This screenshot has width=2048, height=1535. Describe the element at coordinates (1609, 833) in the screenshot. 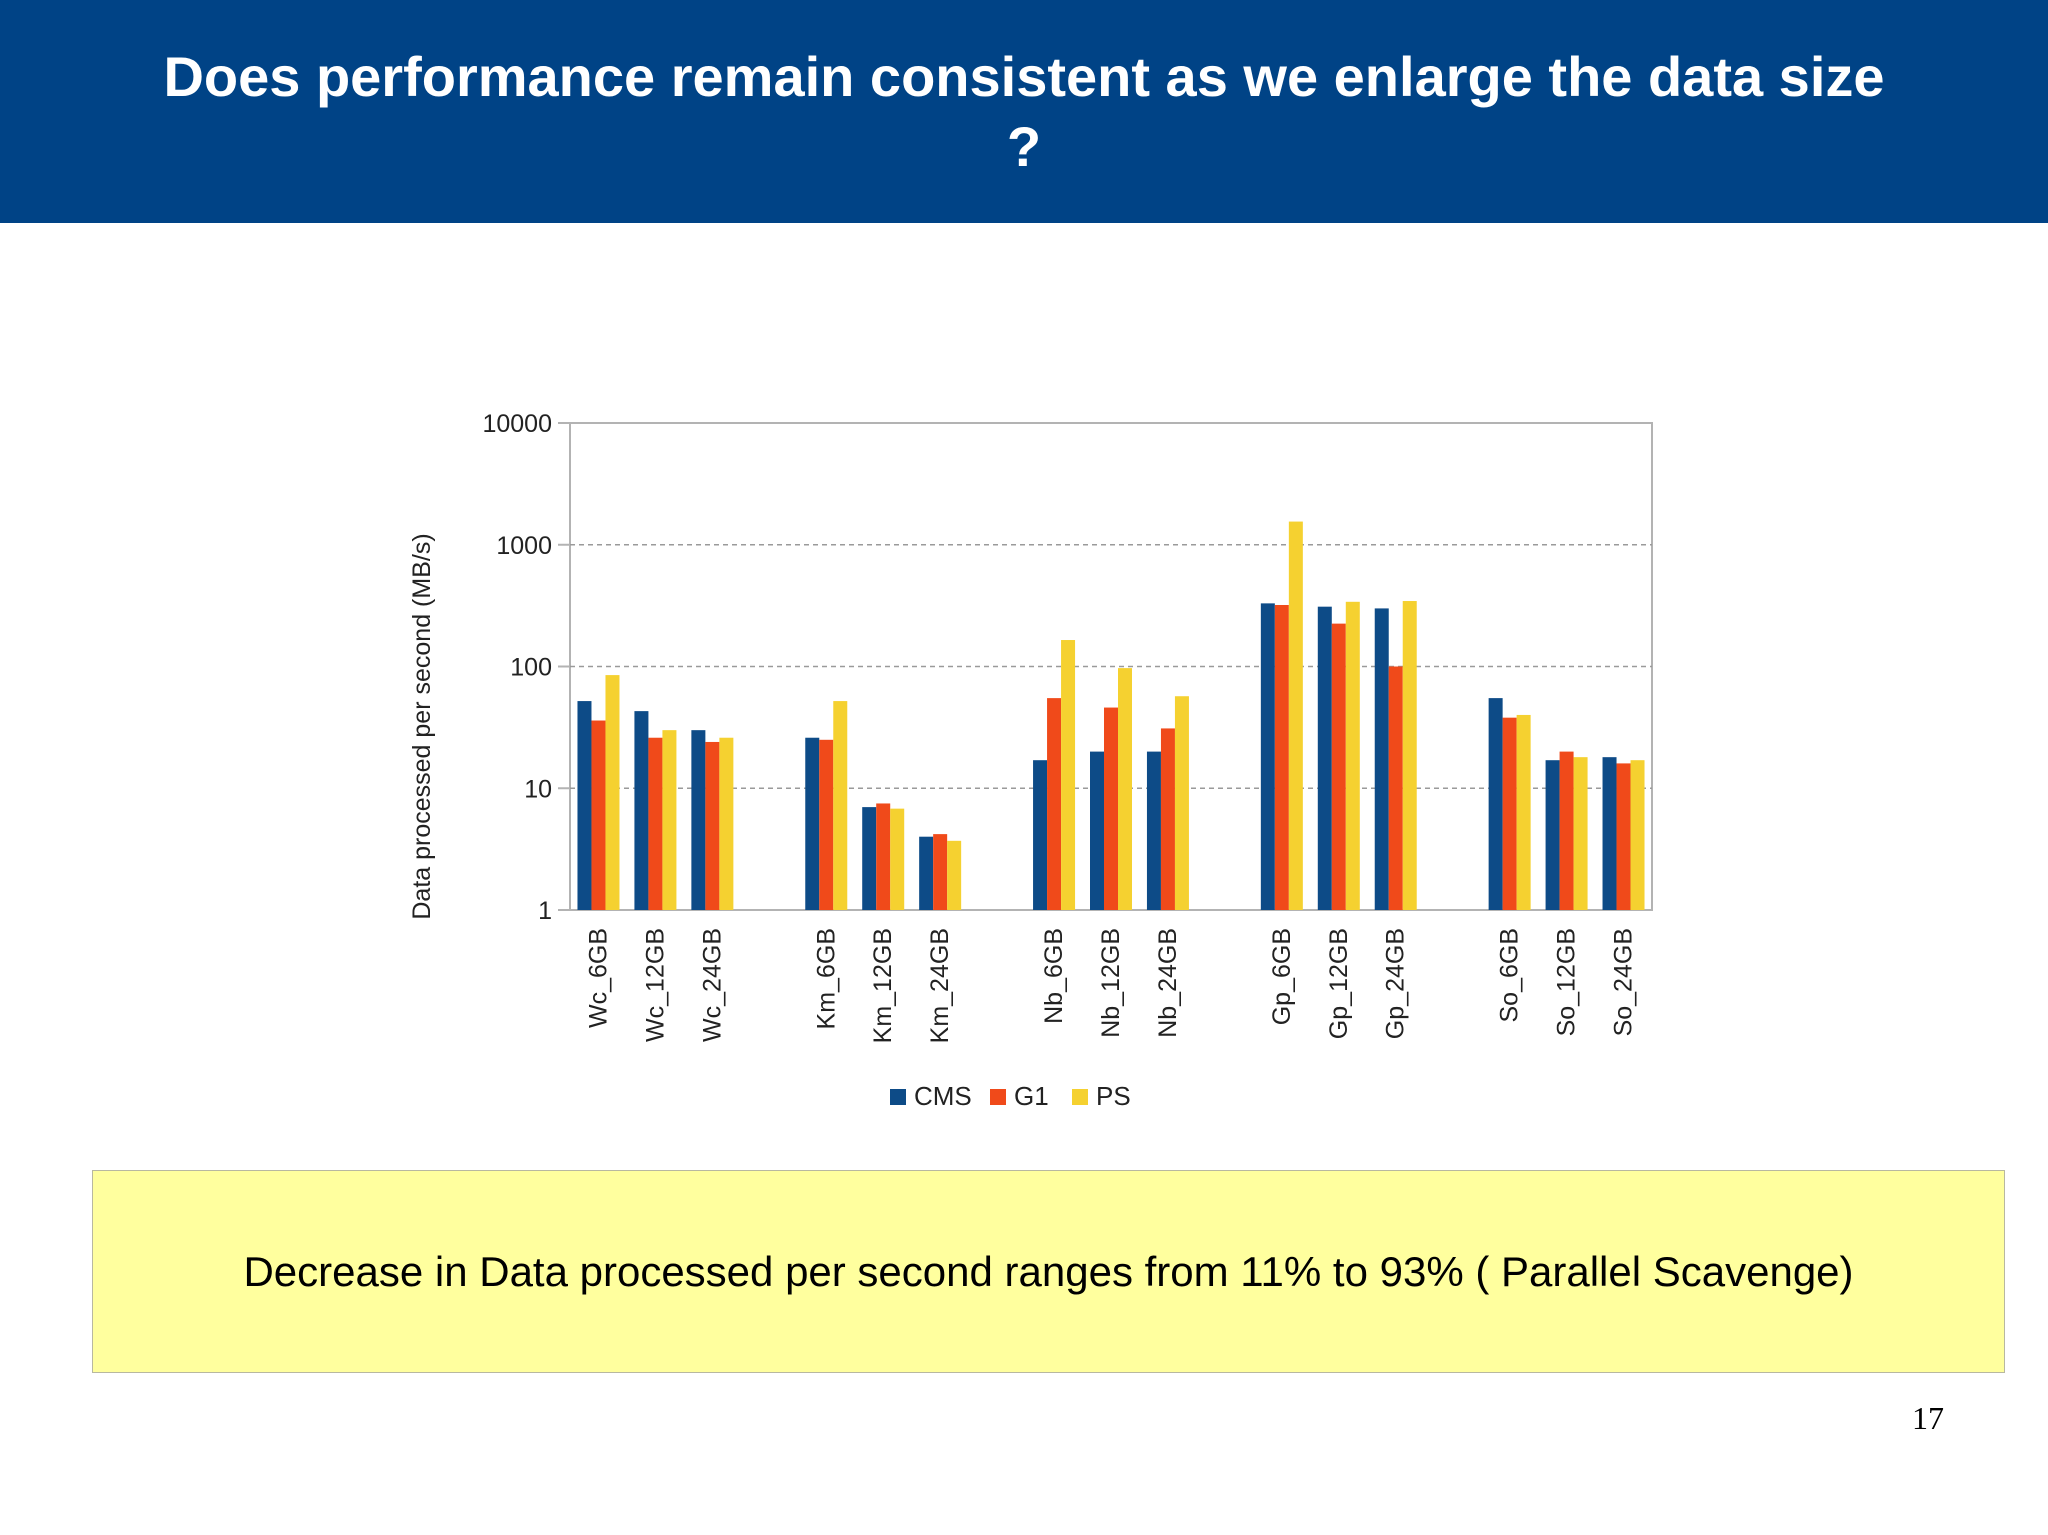

I see `bar-cms-so-24gb` at that location.